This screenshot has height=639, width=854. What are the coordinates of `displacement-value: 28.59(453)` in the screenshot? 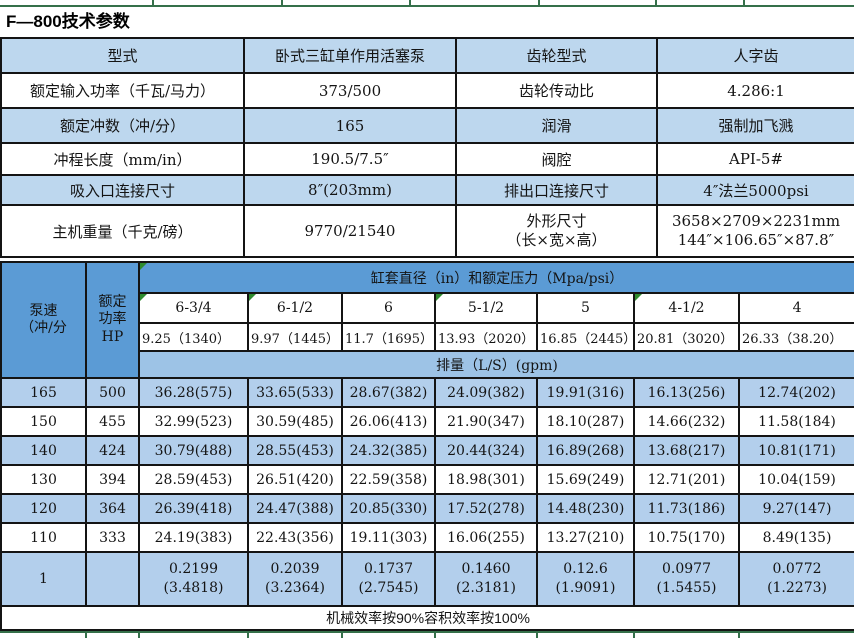 It's located at (193, 479).